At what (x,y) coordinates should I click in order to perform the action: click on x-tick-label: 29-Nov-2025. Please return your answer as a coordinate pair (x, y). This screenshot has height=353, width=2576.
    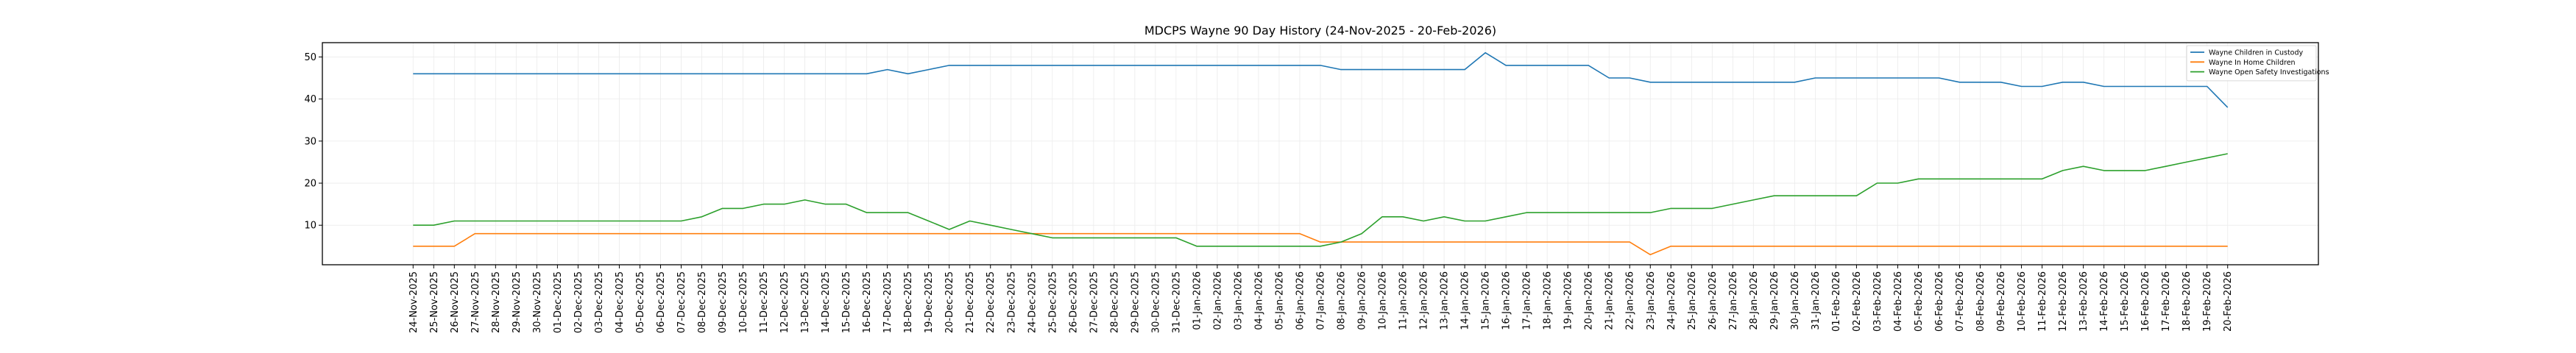
    Looking at the image, I should click on (517, 302).